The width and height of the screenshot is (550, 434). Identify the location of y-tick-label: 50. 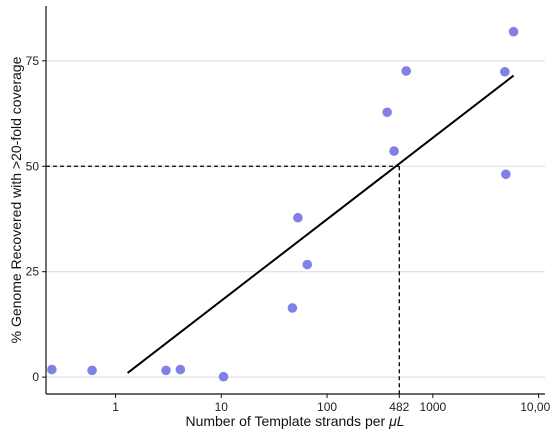
(33, 166).